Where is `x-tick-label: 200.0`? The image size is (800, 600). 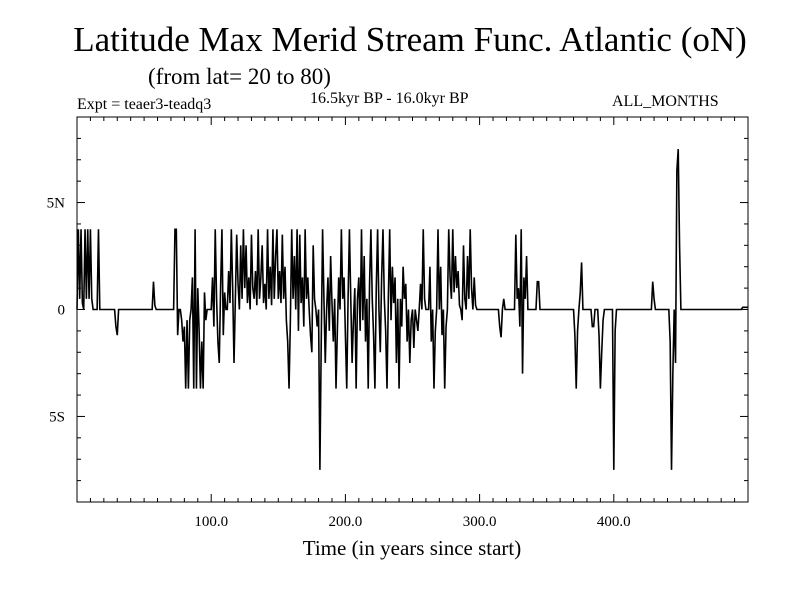 x-tick-label: 200.0 is located at coordinates (346, 522).